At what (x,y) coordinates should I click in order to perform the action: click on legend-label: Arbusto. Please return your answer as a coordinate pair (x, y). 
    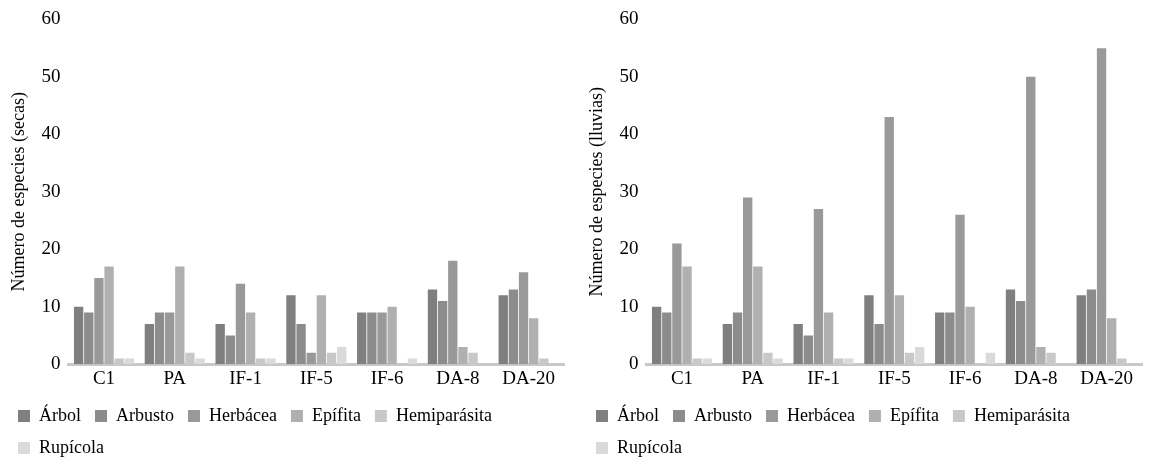
    Looking at the image, I should click on (722, 414).